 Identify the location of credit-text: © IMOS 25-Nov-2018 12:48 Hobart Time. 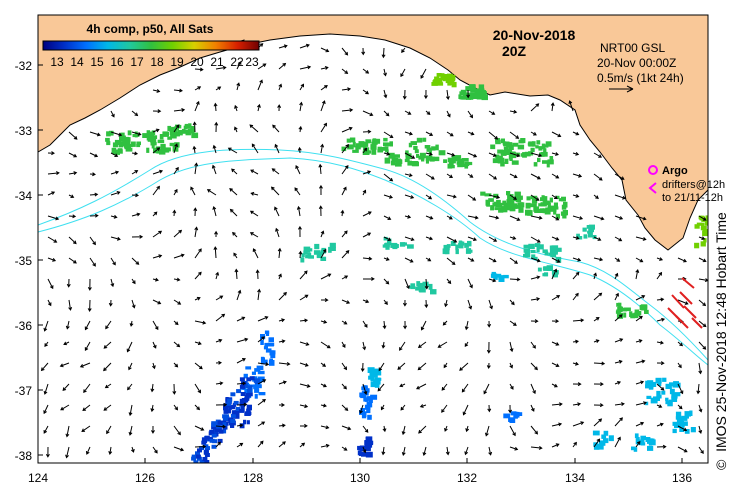
(721, 341).